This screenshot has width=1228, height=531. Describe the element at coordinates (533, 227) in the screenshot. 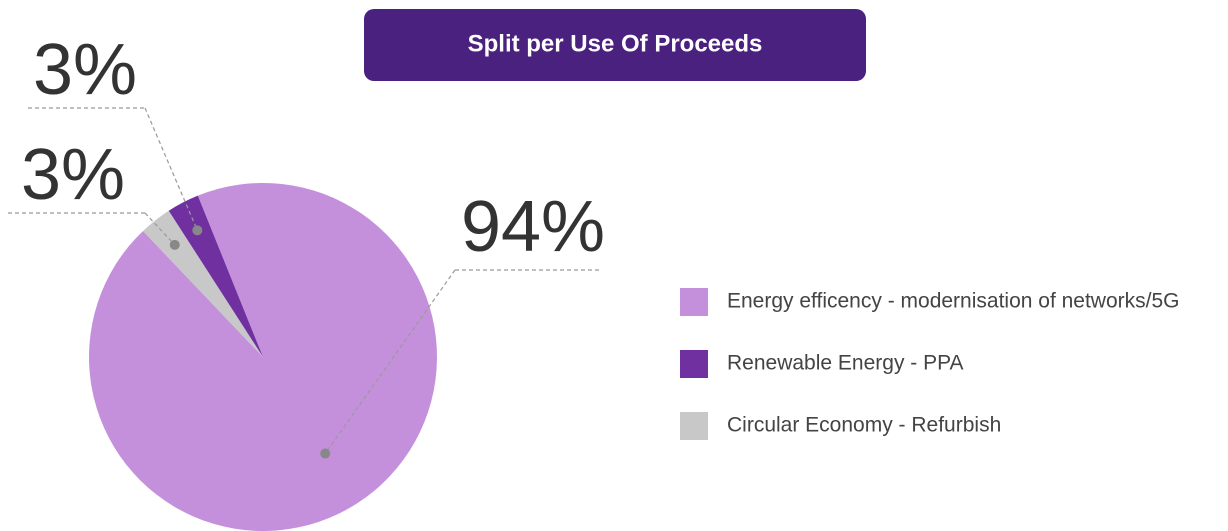

I see `data-label: 94%` at that location.